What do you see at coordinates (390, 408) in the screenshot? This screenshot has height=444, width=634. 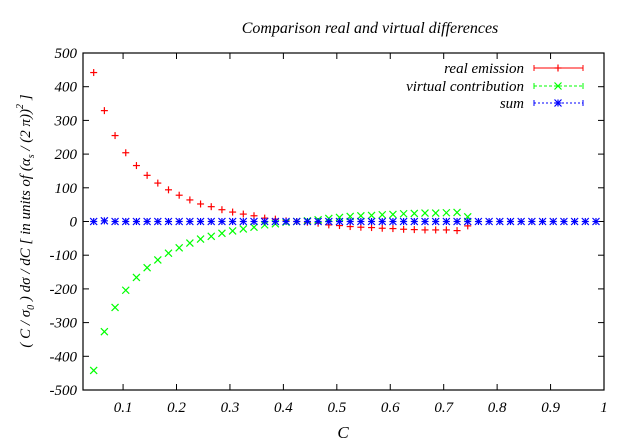 I see `x-tick-label: 0.6` at bounding box center [390, 408].